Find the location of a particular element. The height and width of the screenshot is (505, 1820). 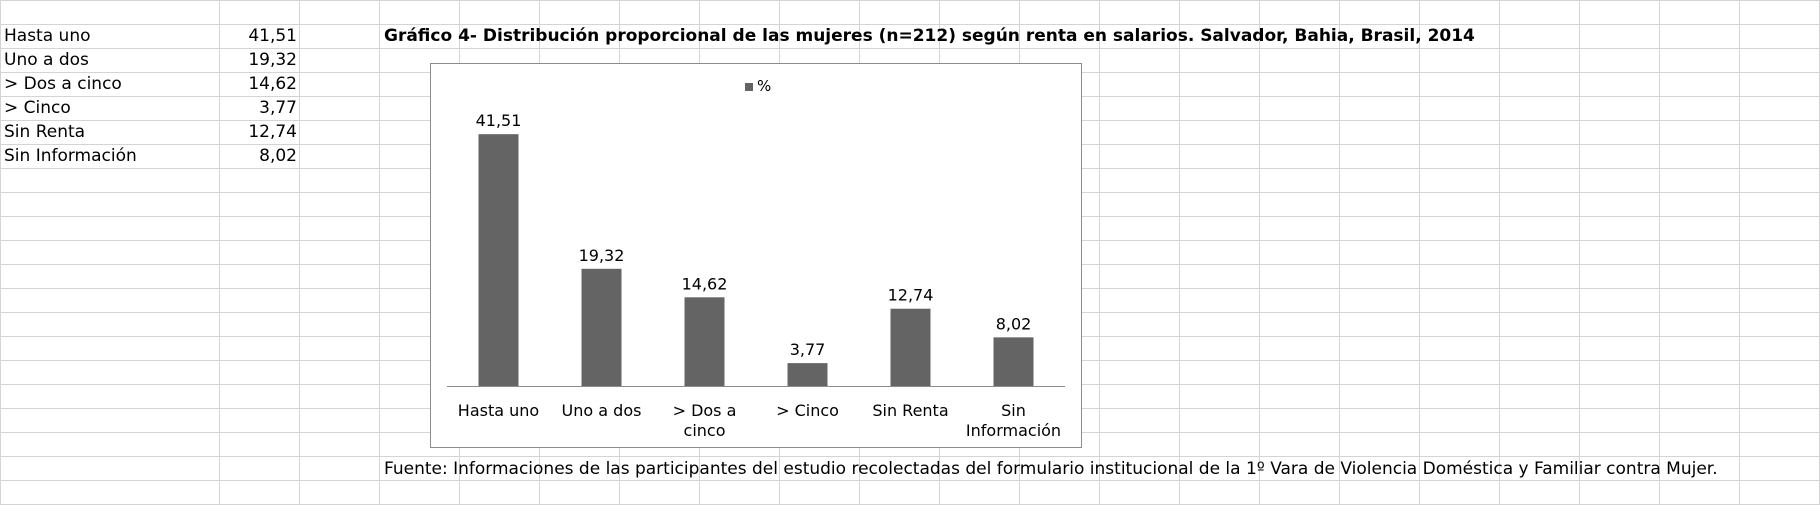

x-tick-label: Hasta uno is located at coordinates (498, 410).